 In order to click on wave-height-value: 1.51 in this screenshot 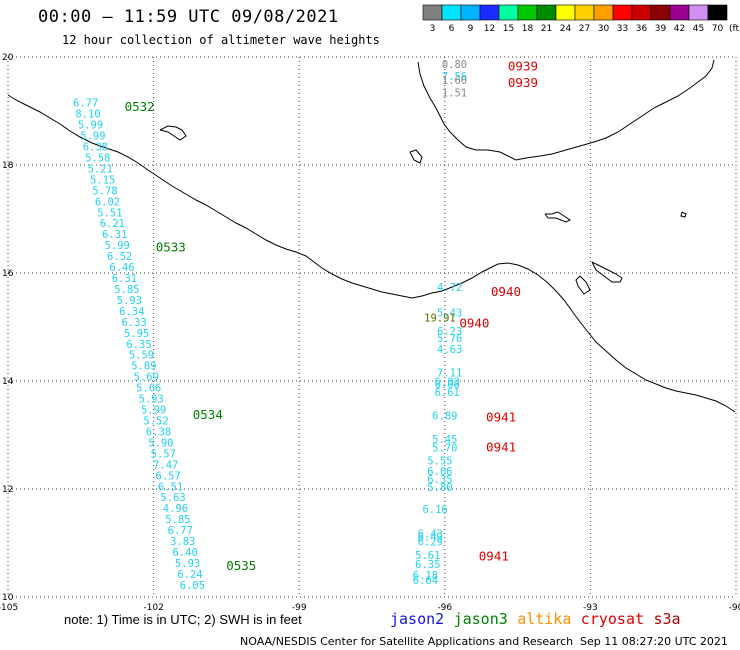, I will do `click(454, 93)`.